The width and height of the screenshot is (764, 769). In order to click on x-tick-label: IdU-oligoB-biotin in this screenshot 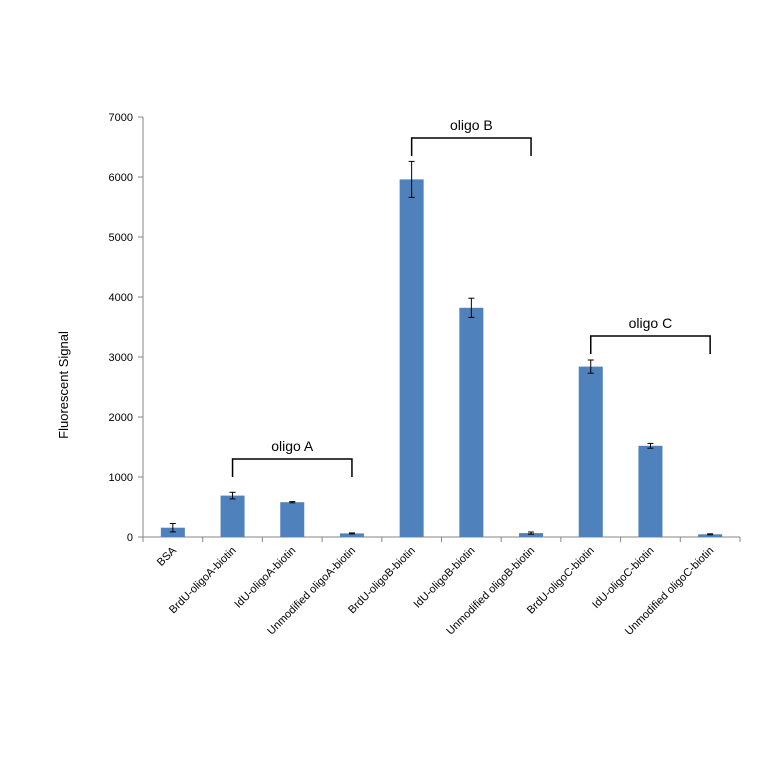, I will do `click(444, 578)`.